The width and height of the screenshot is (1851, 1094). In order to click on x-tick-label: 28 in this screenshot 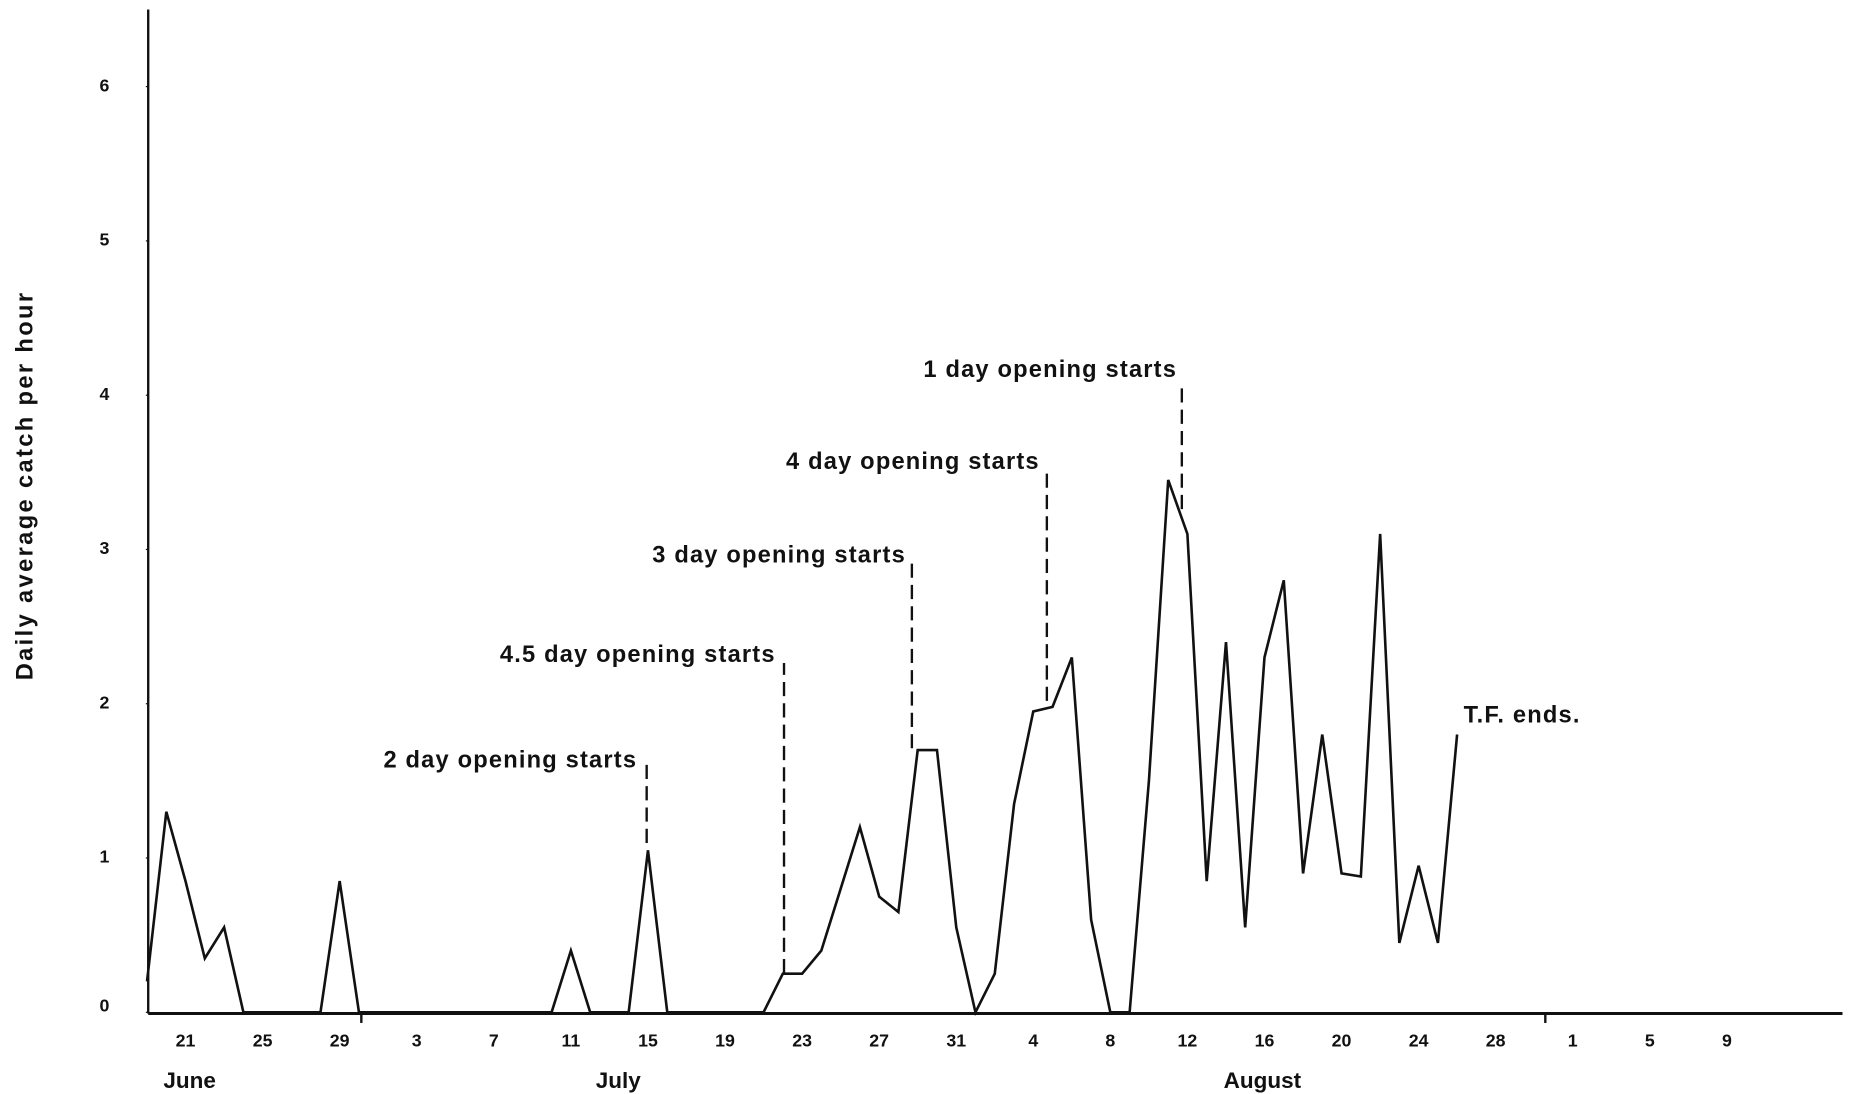, I will do `click(1496, 1041)`.